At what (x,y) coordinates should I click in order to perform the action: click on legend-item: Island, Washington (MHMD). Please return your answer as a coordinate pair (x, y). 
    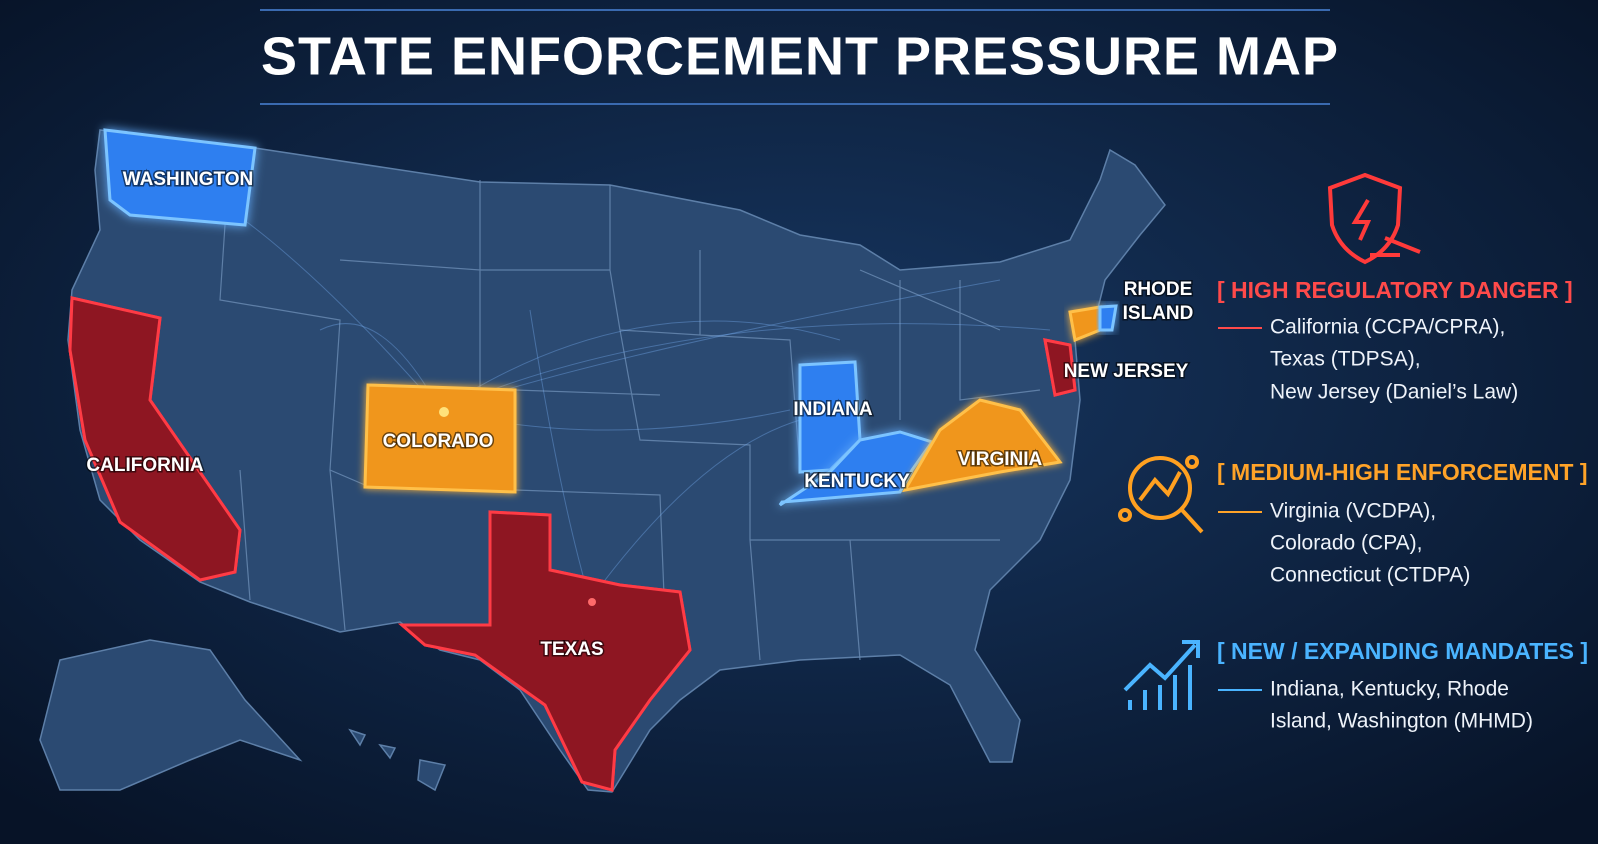
    Looking at the image, I should click on (1401, 721).